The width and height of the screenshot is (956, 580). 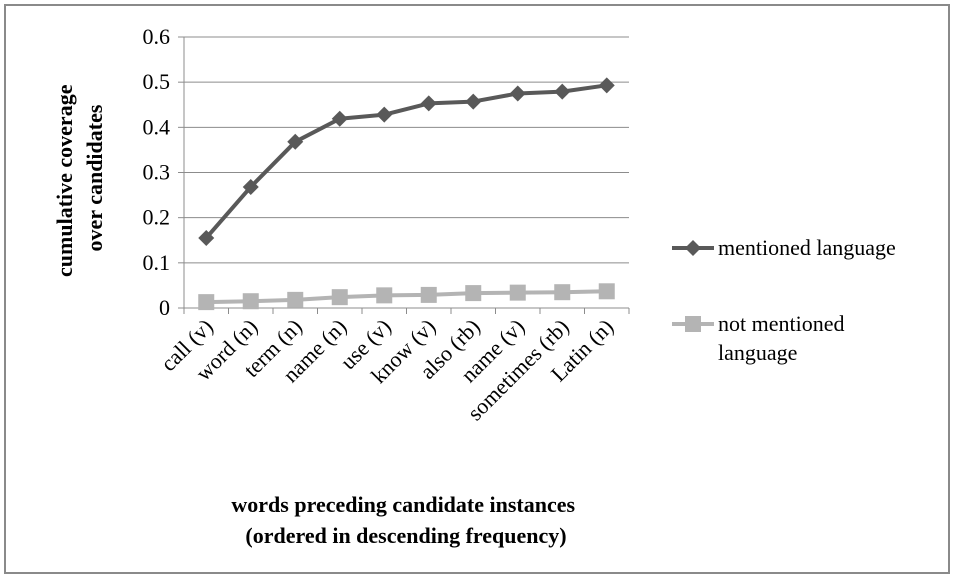 I want to click on y-tick-label: 0.3, so click(x=157, y=172).